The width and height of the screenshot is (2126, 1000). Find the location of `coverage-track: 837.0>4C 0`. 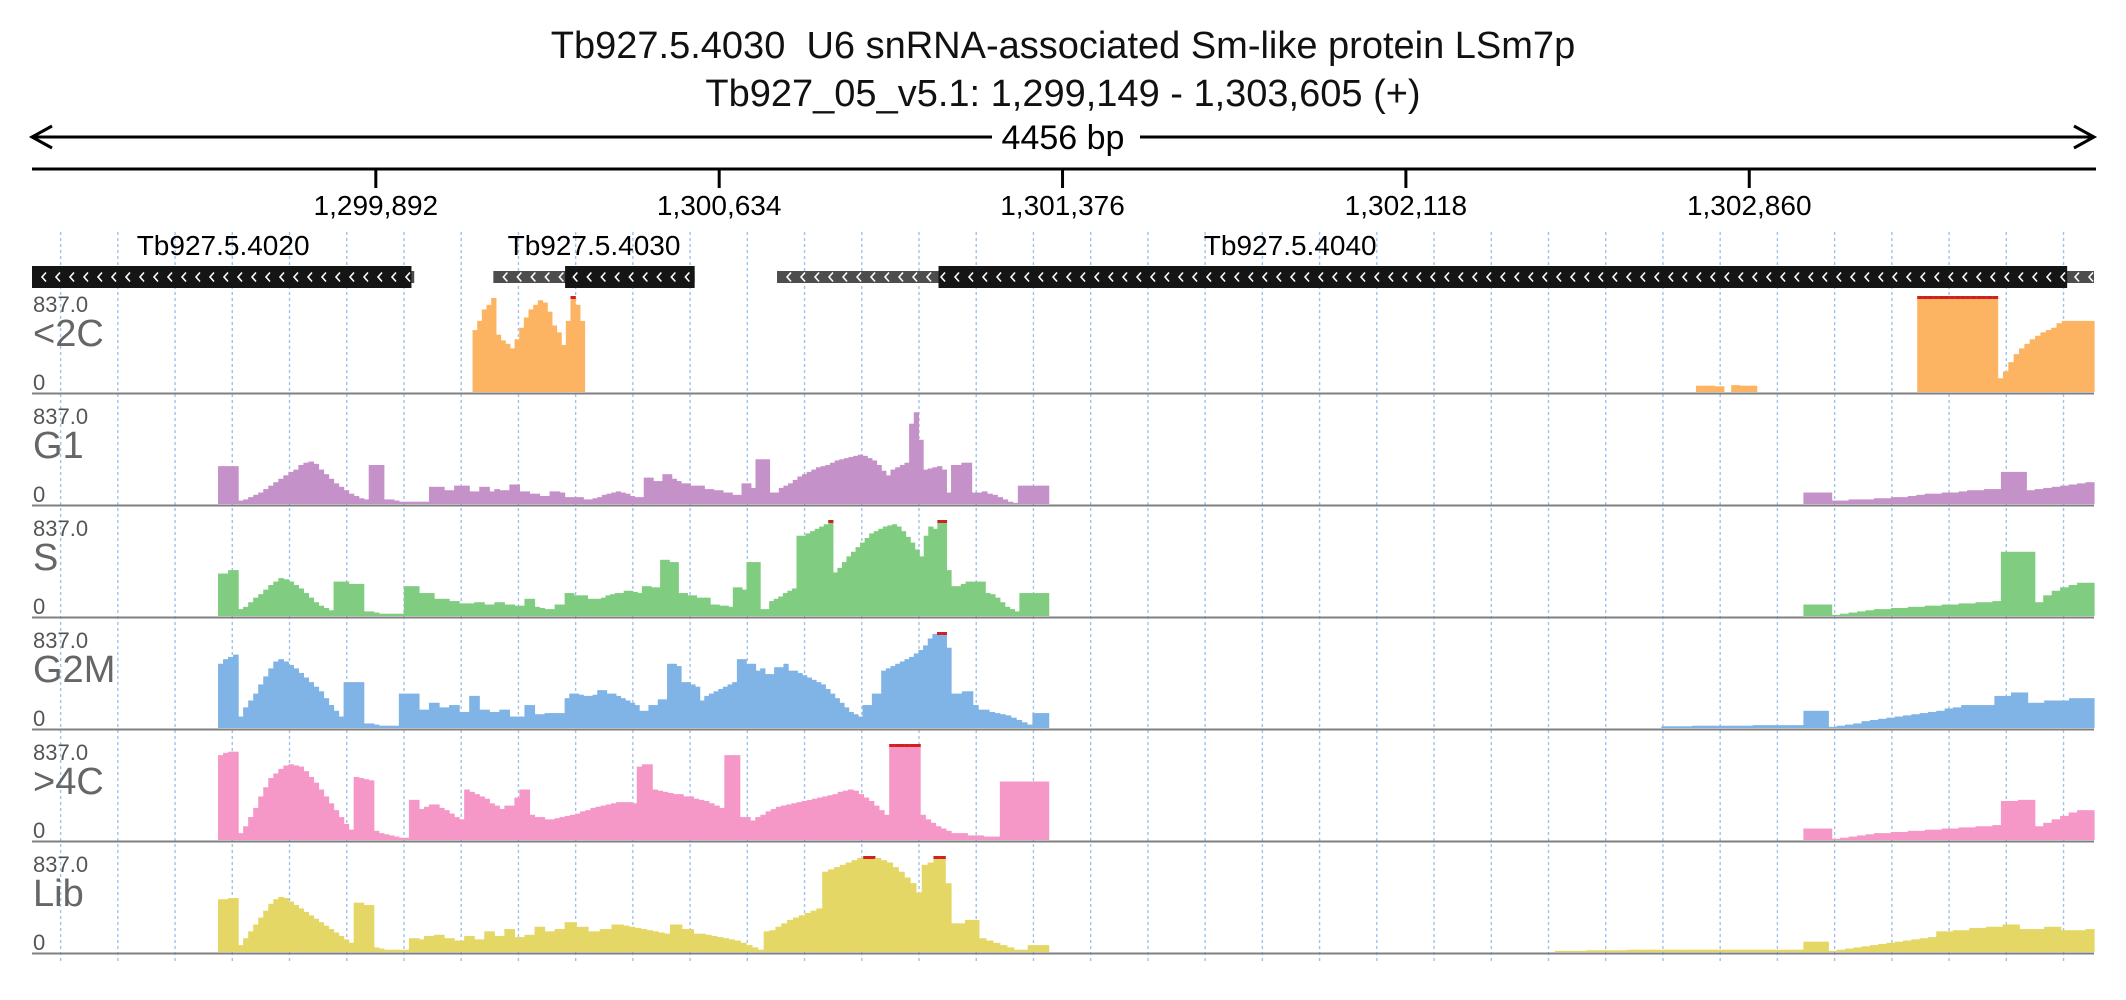

coverage-track: 837.0>4C 0 is located at coordinates (1063, 791).